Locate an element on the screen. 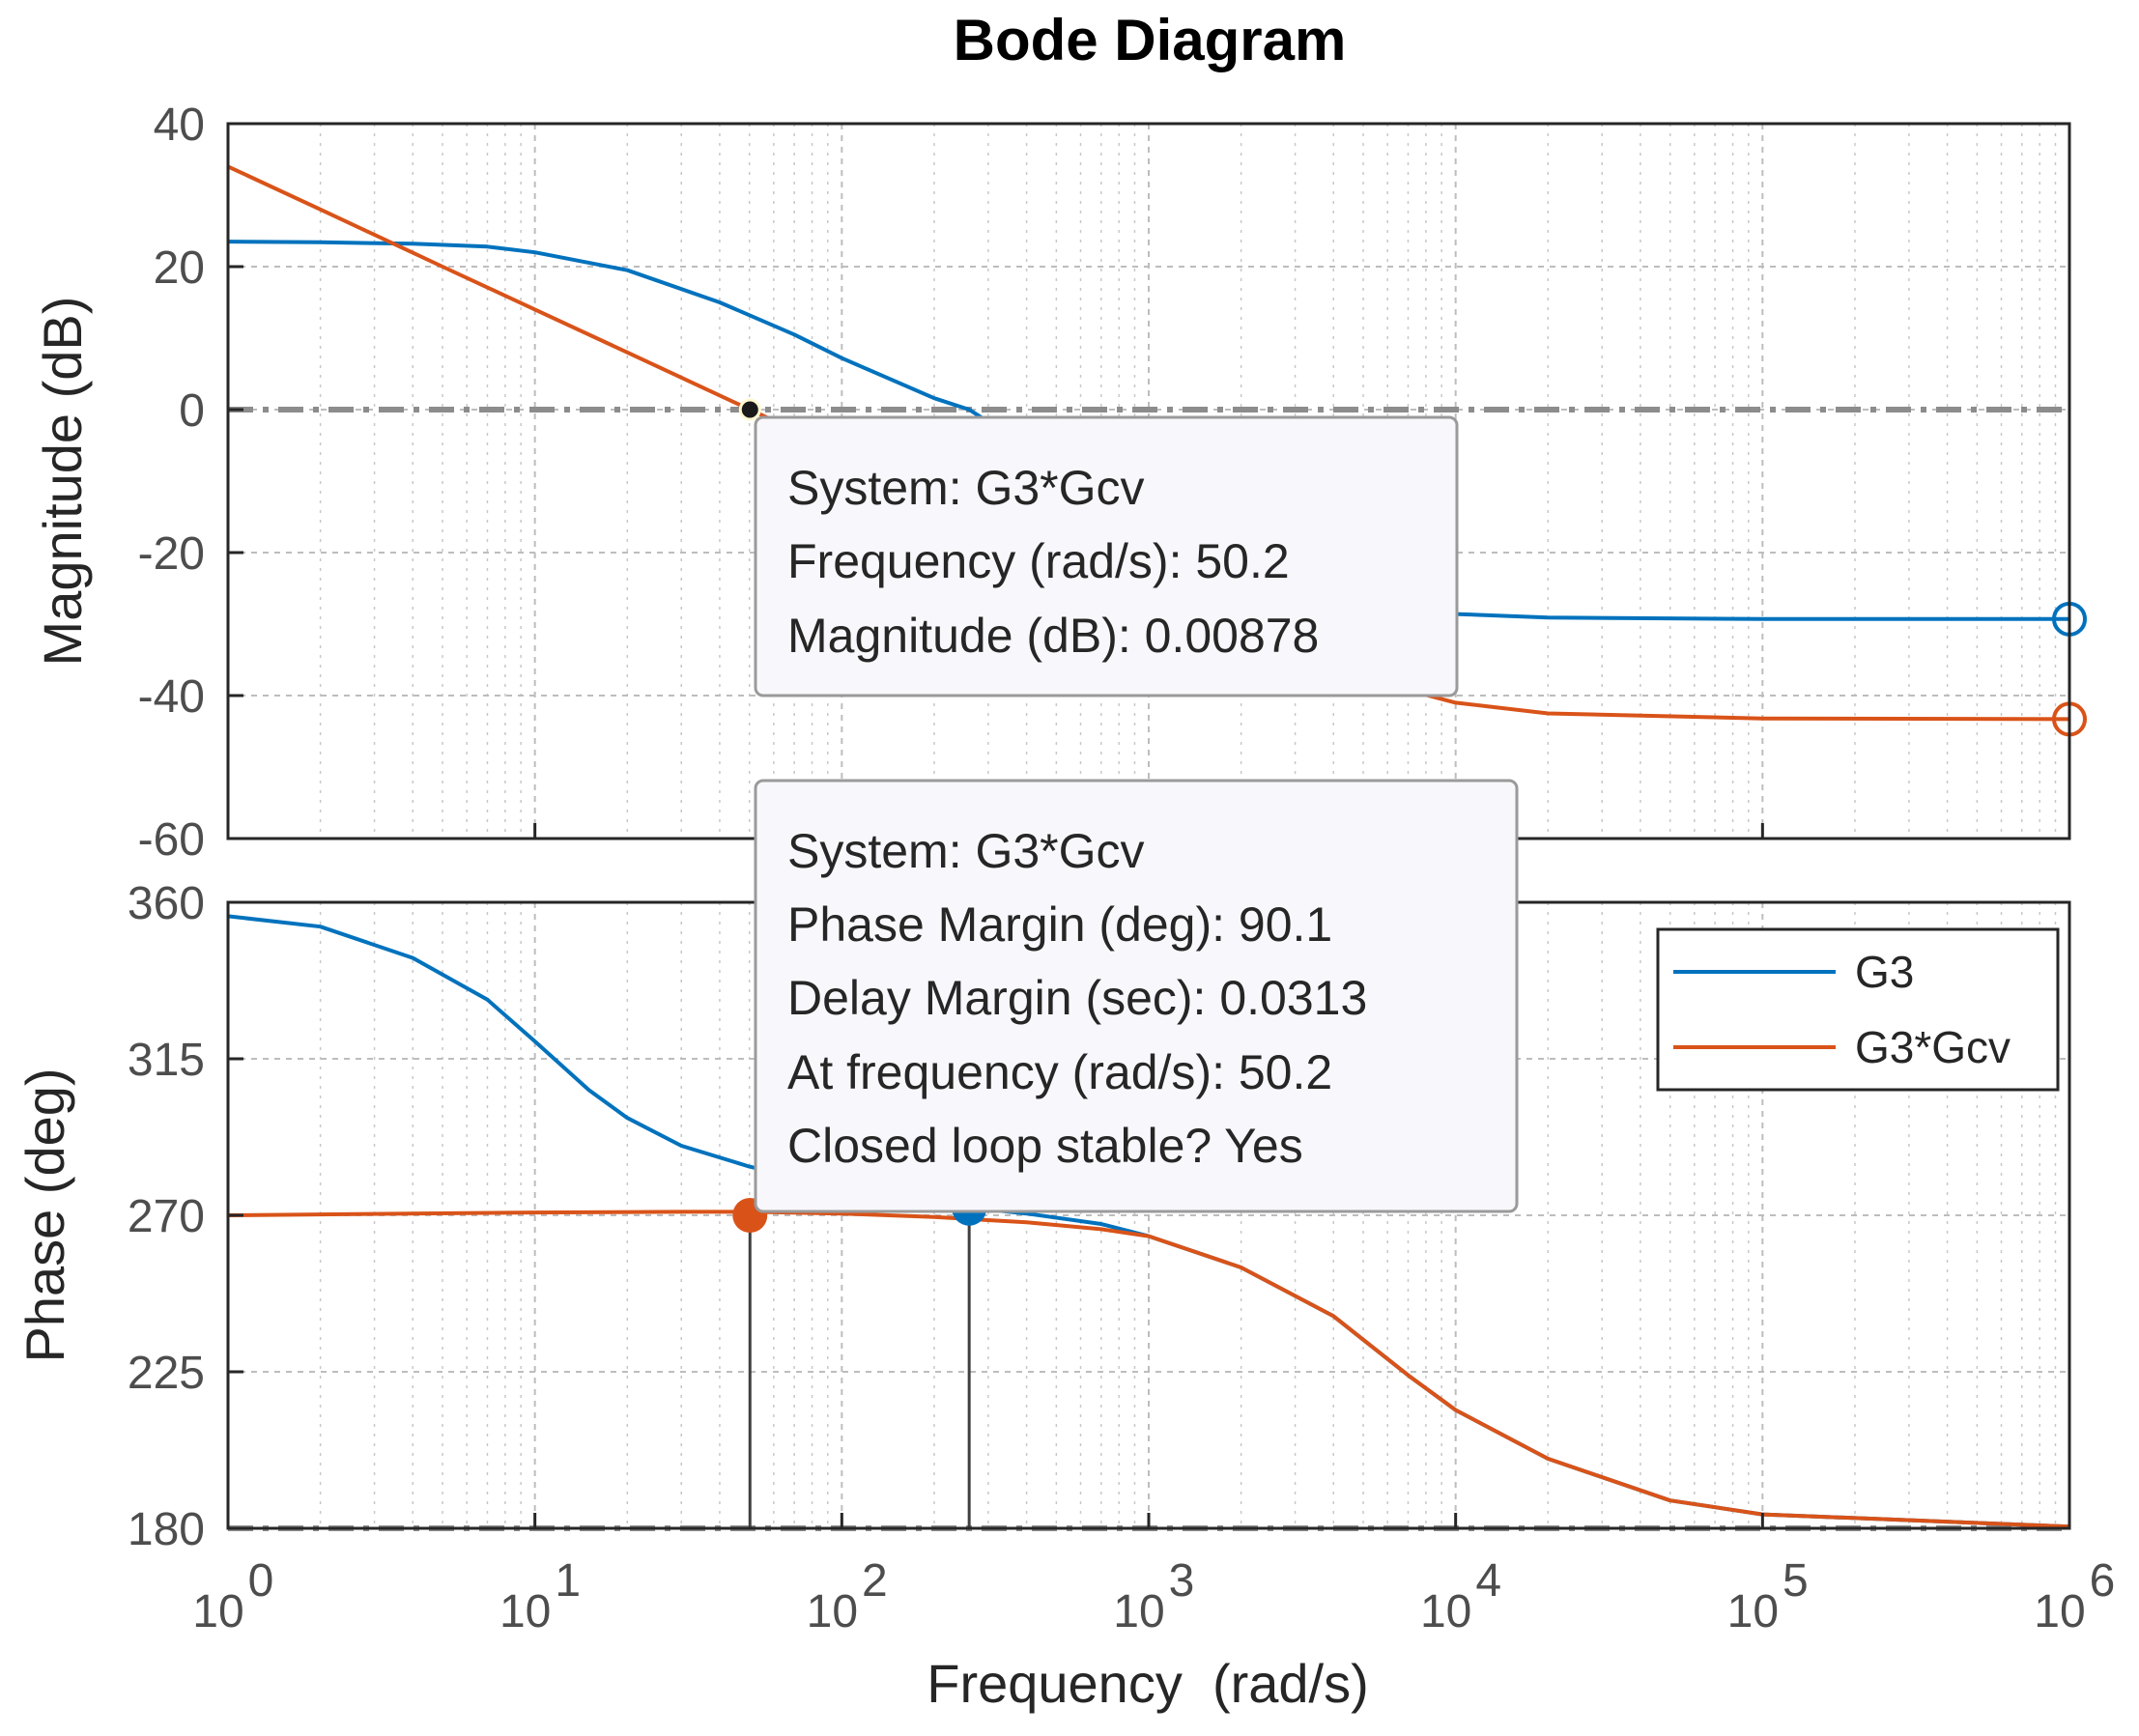 The height and width of the screenshot is (1736, 2139). x-tick-exponent: 6 is located at coordinates (2103, 1581).